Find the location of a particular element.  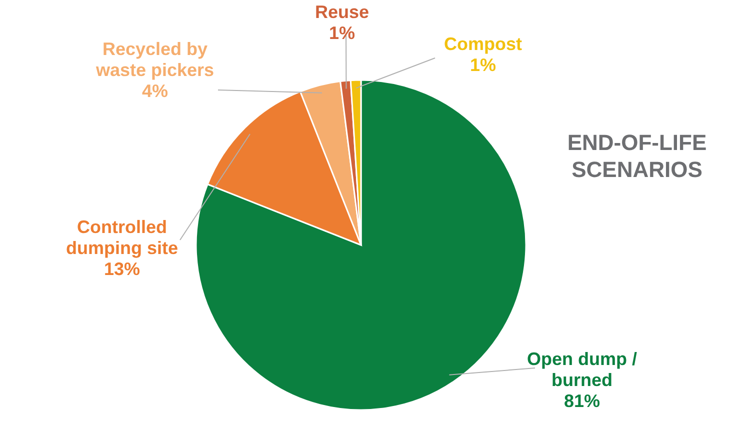

data-label: 13% is located at coordinates (122, 269).